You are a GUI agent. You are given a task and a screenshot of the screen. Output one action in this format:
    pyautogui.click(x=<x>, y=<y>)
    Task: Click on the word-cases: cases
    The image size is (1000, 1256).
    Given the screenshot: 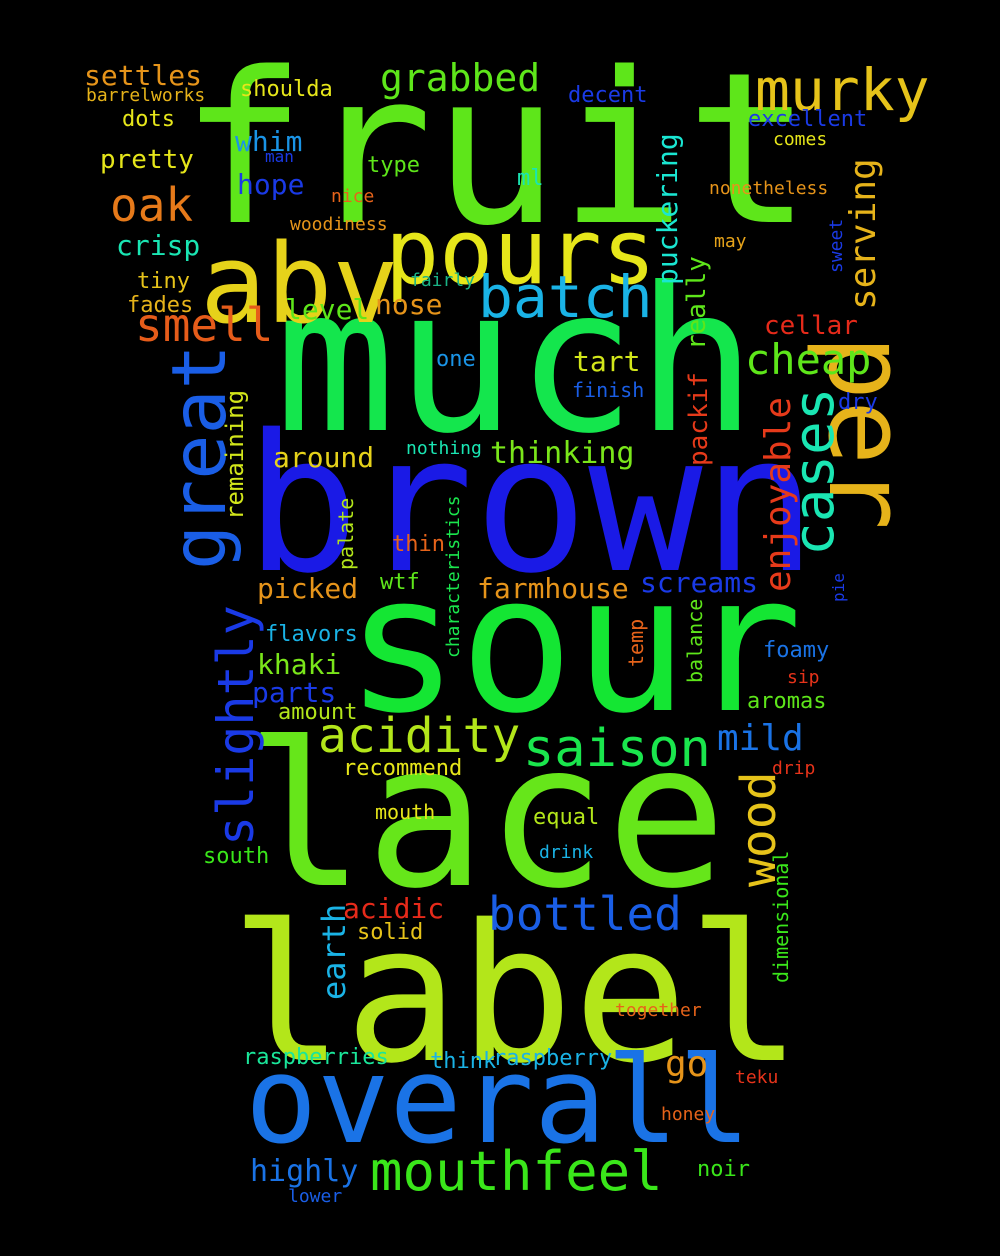 What is the action you would take?
    pyautogui.click(x=814, y=471)
    